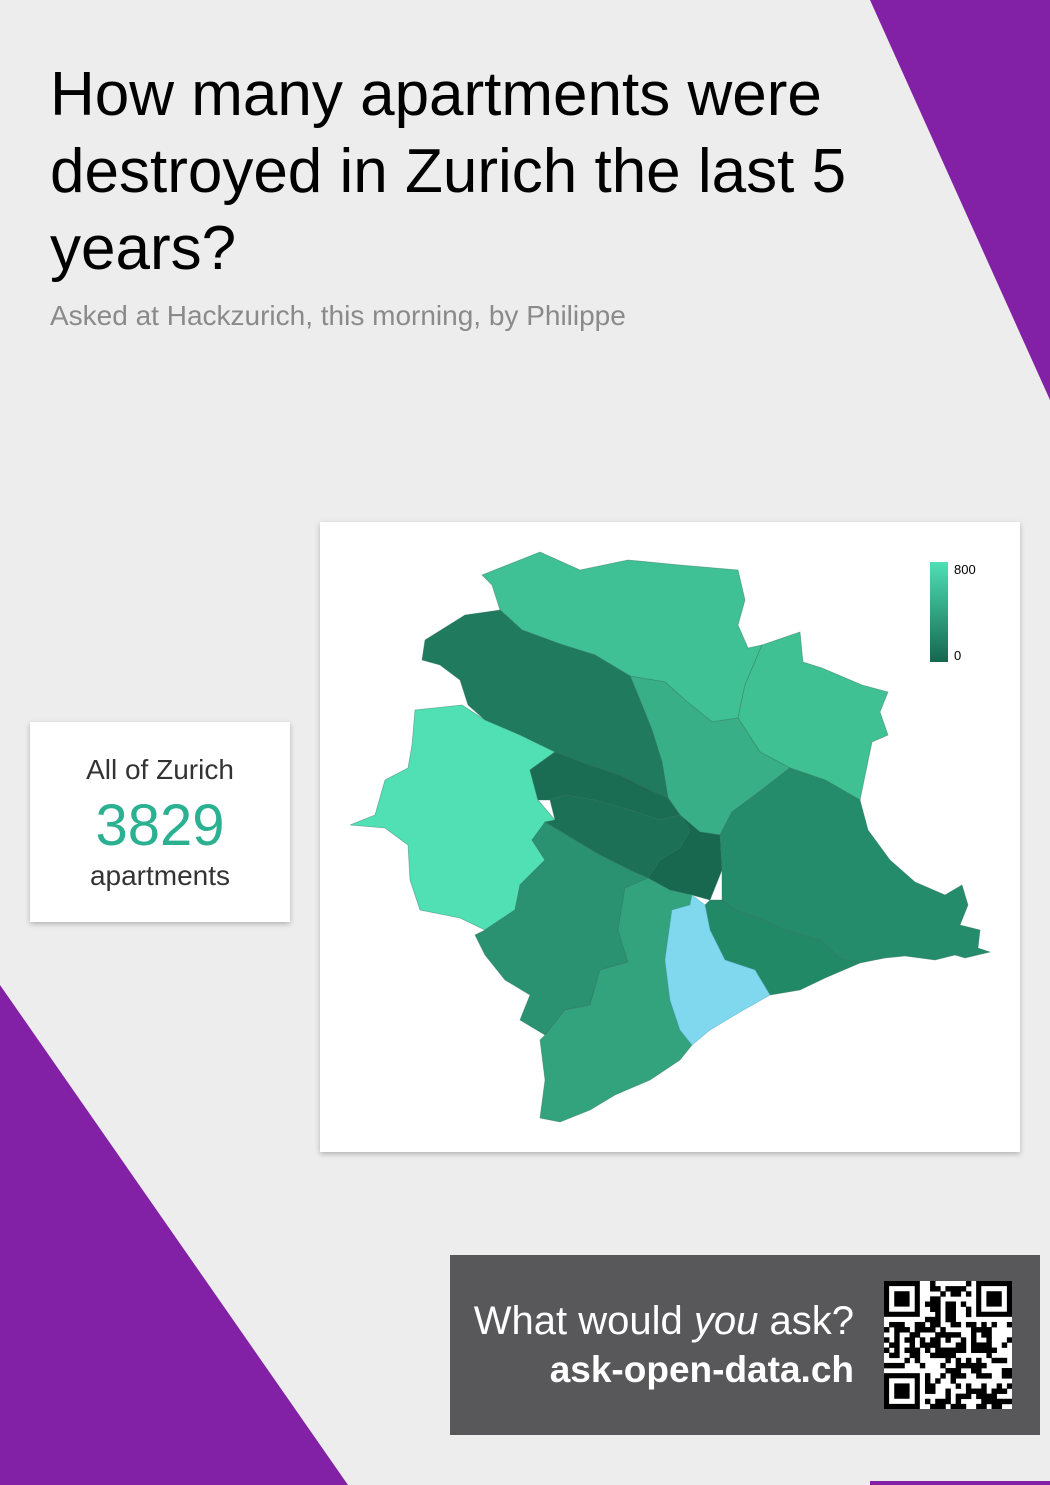 This screenshot has height=1485, width=1050. What do you see at coordinates (160, 769) in the screenshot?
I see `total-label: All of Zurich` at bounding box center [160, 769].